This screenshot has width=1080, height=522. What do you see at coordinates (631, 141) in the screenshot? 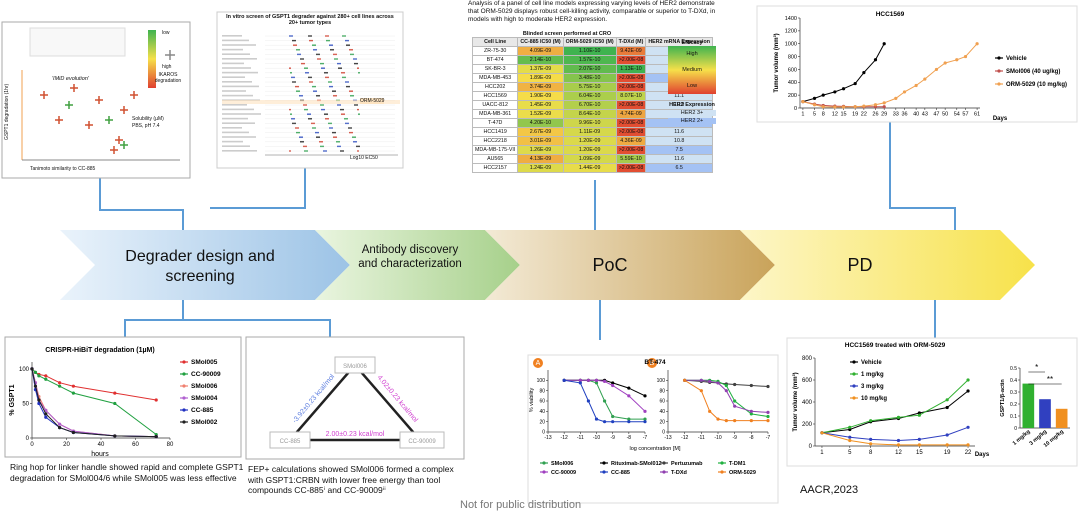
I see `table-cell: 4.36E-09` at bounding box center [631, 141].